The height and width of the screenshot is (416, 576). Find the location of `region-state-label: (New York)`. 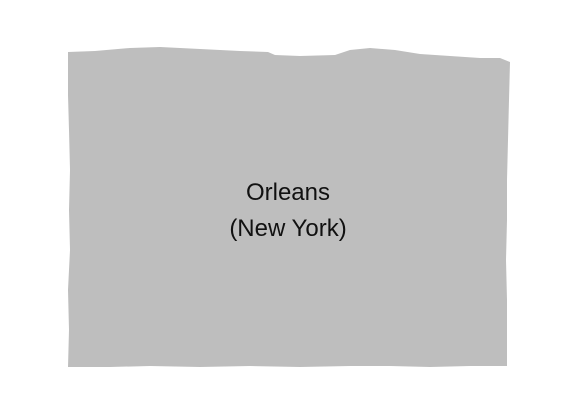

region-state-label: (New York) is located at coordinates (288, 228).